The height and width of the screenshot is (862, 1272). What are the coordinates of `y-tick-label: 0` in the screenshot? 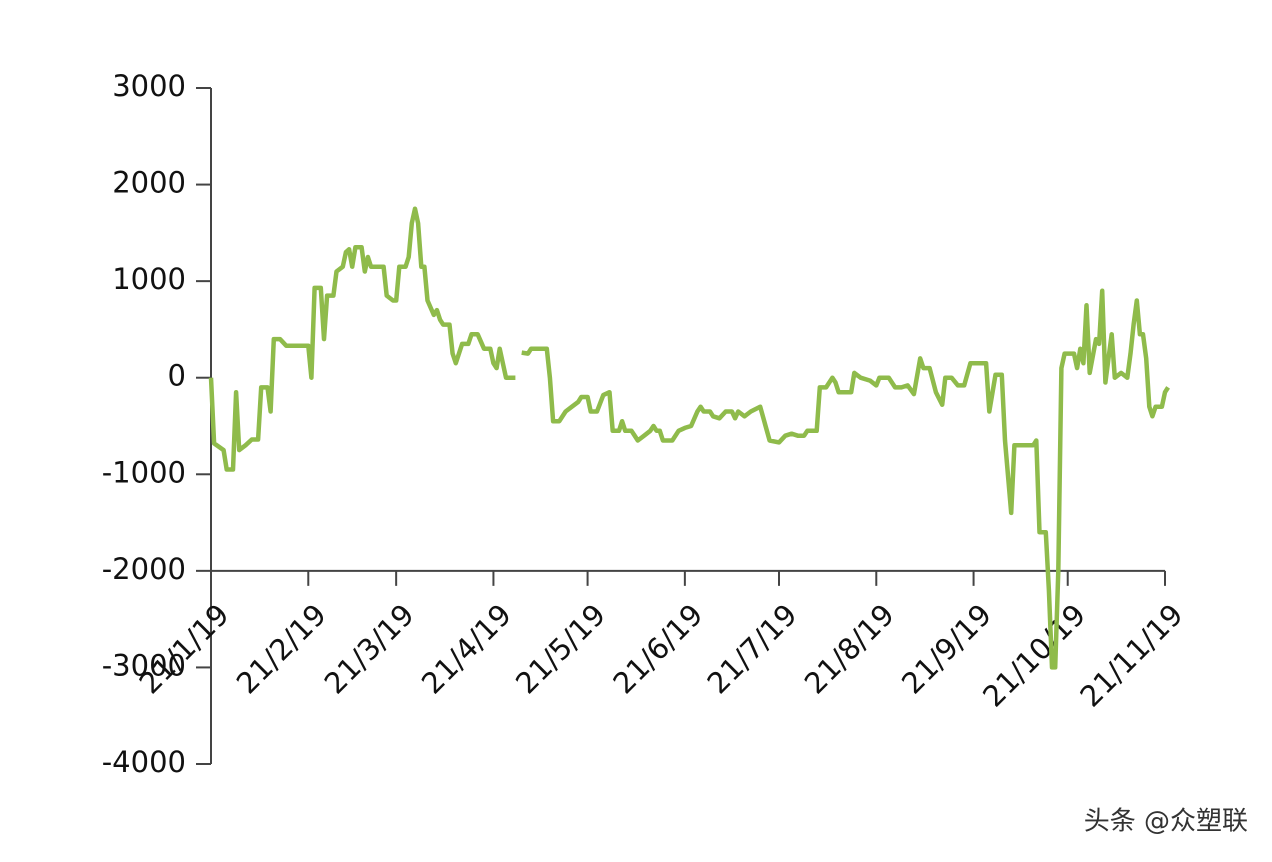 It's located at (177, 376).